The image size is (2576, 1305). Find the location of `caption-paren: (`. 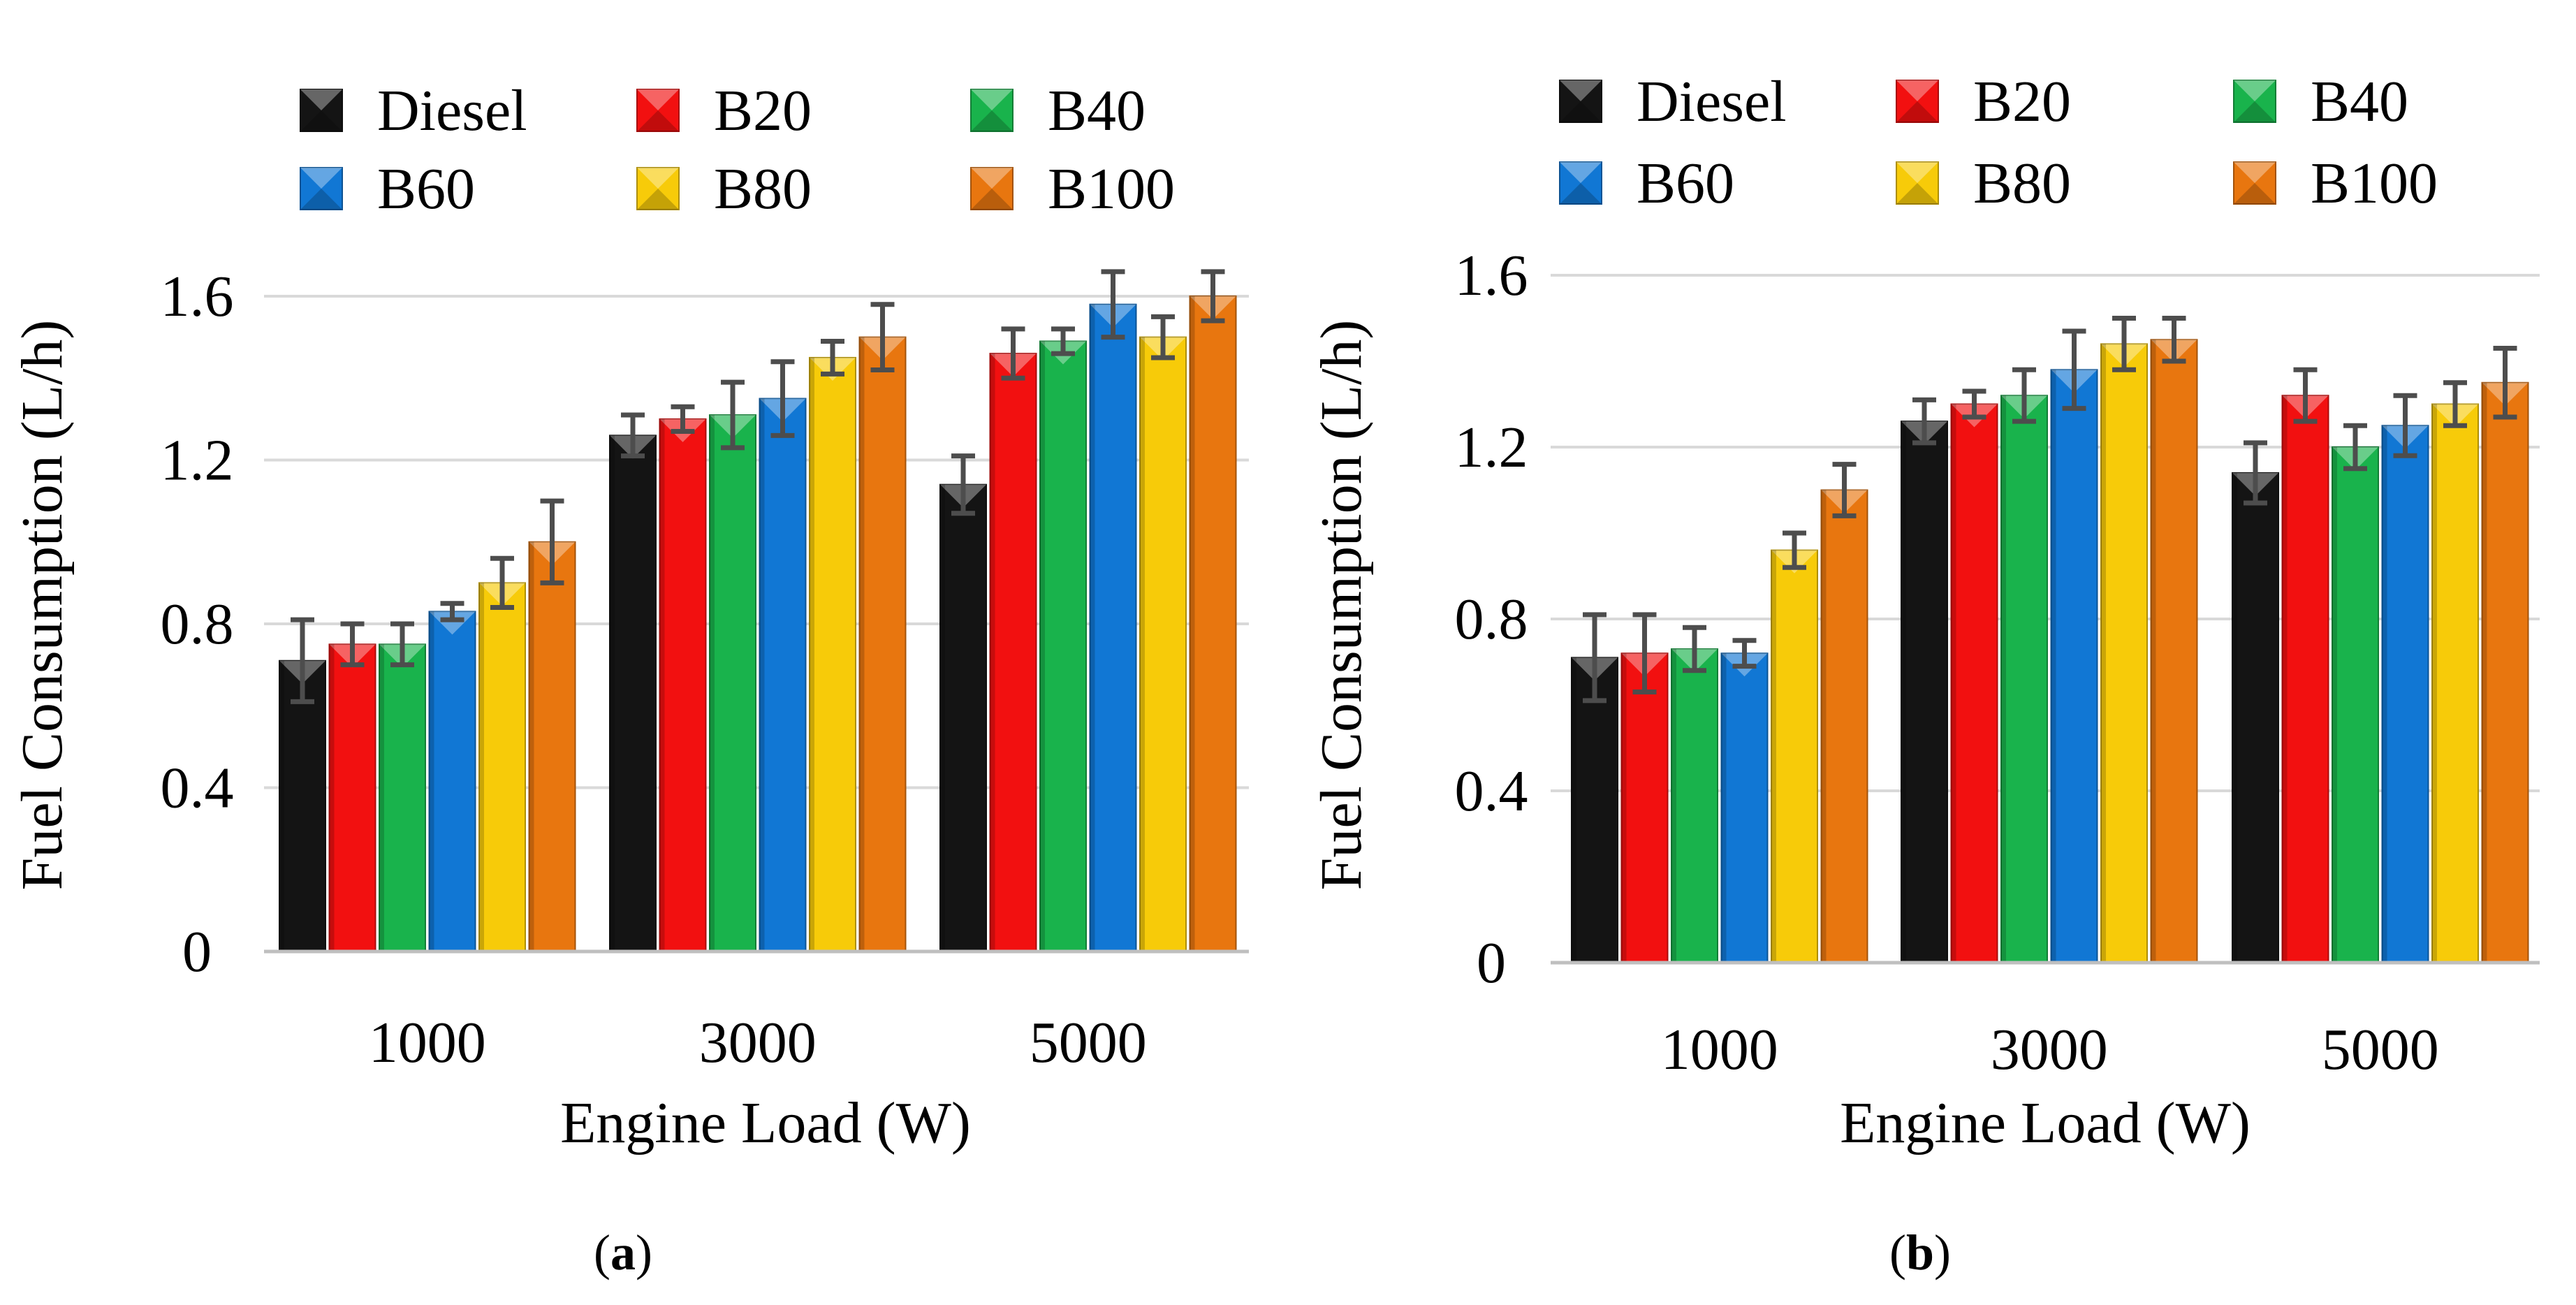

caption-paren: ( is located at coordinates (602, 1253).